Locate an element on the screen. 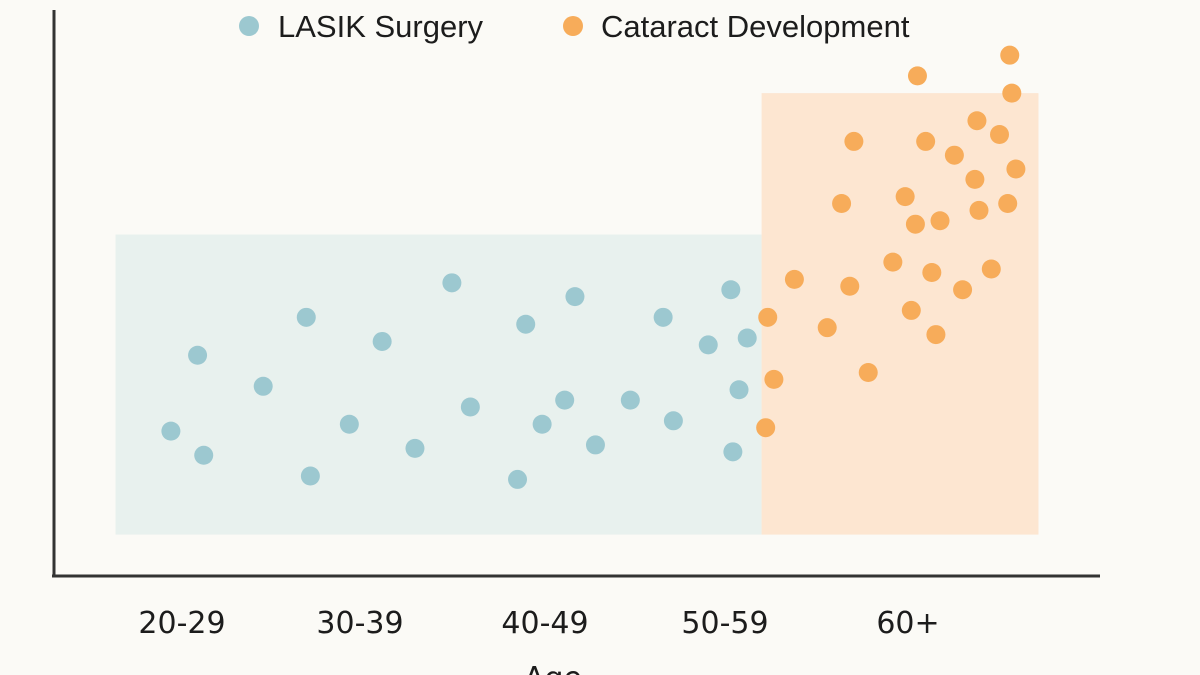  legend-label-lasik: LASIK Surgery is located at coordinates (381, 26).